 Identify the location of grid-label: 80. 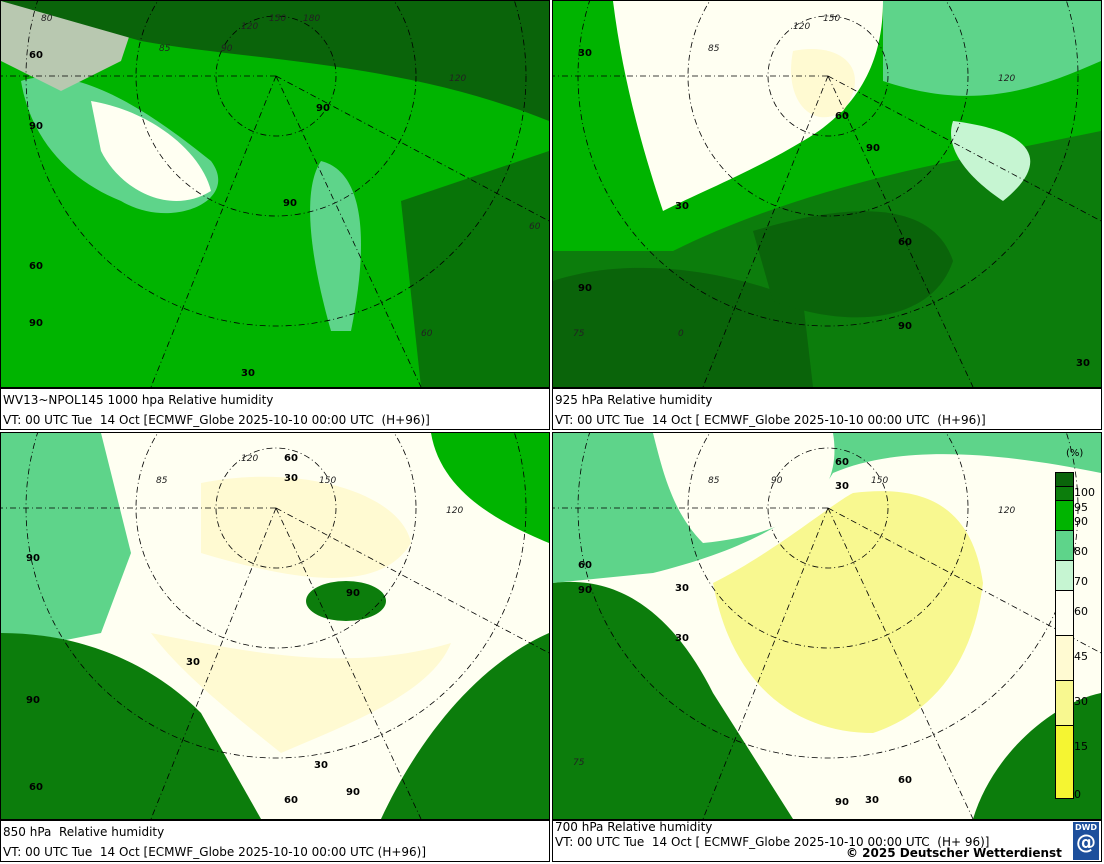
(47, 19).